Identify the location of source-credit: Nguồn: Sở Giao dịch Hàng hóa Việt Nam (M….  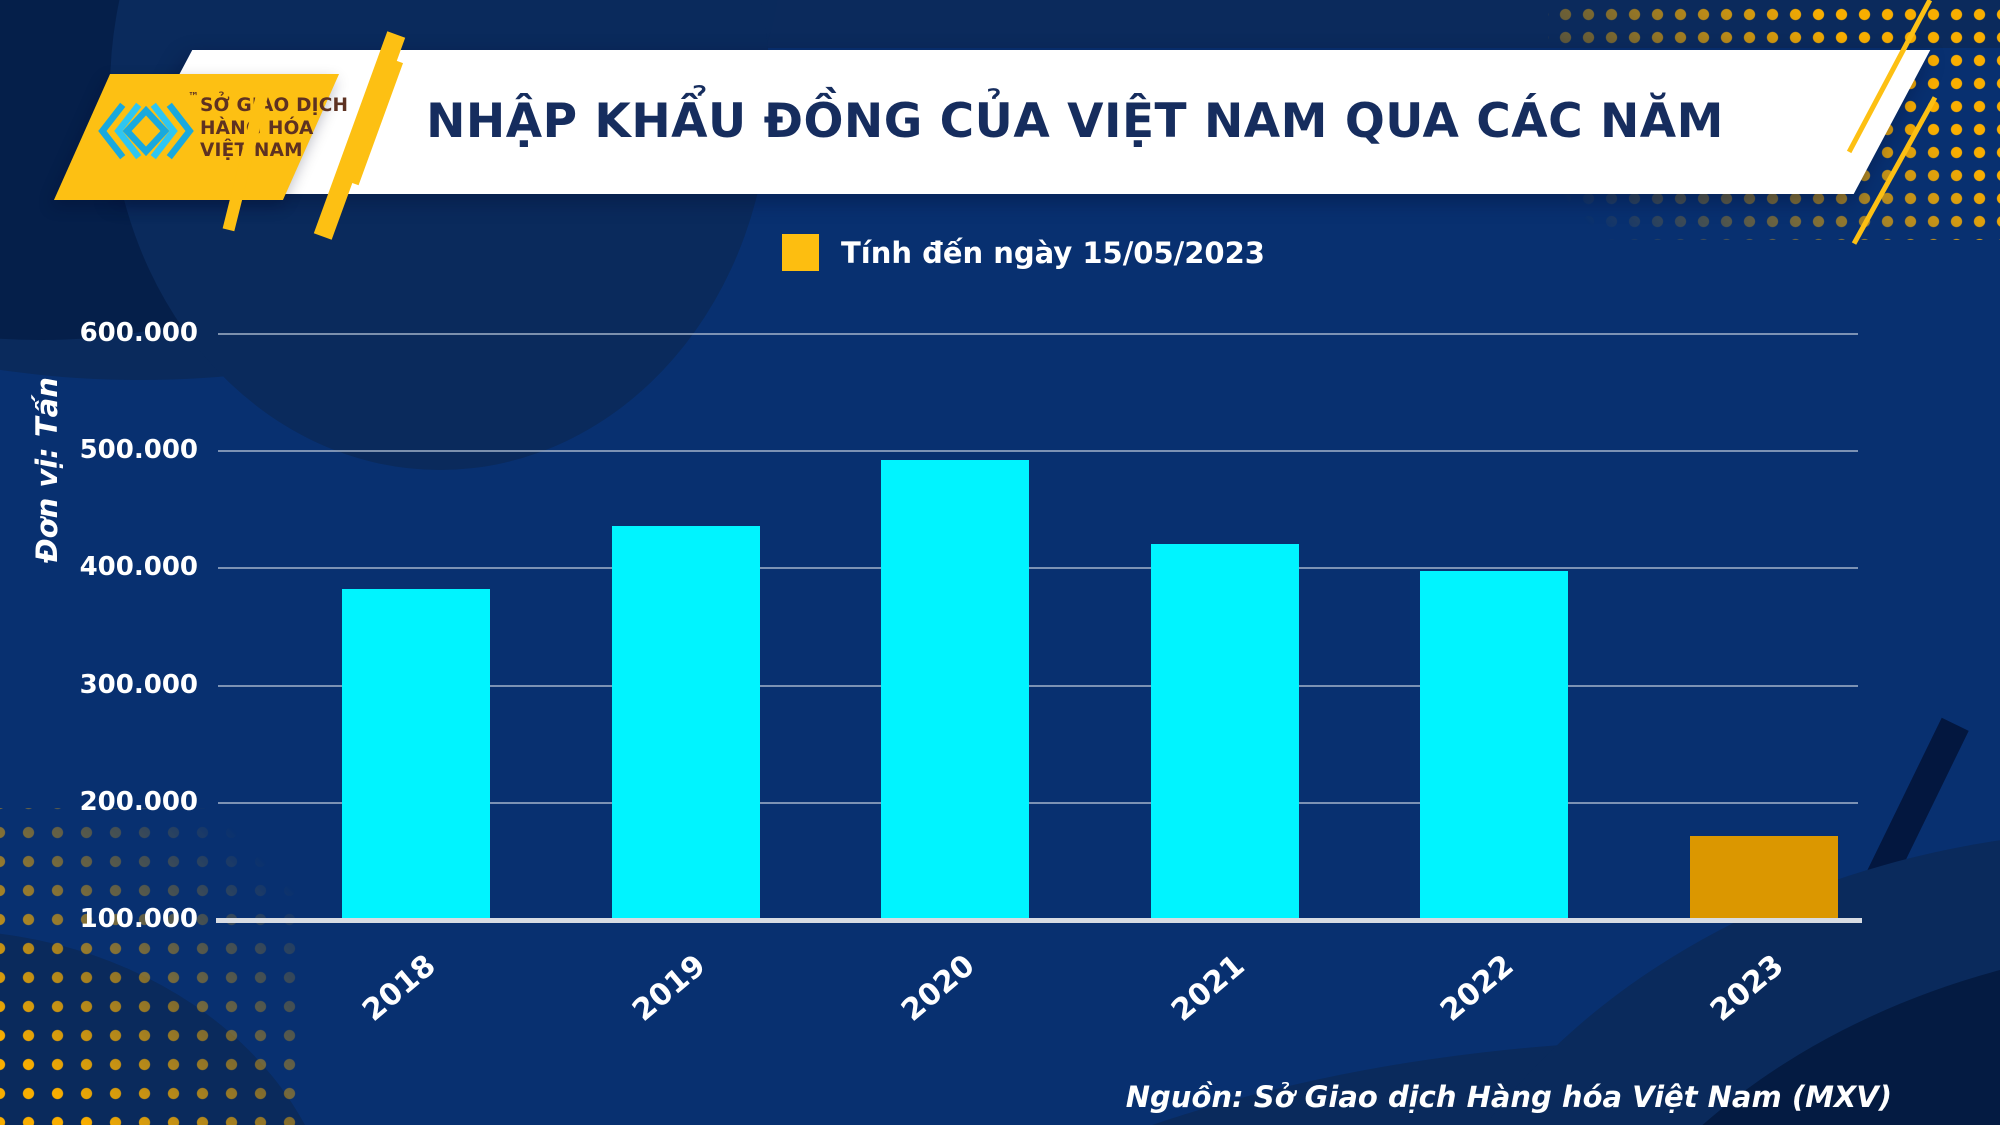
(1508, 1097).